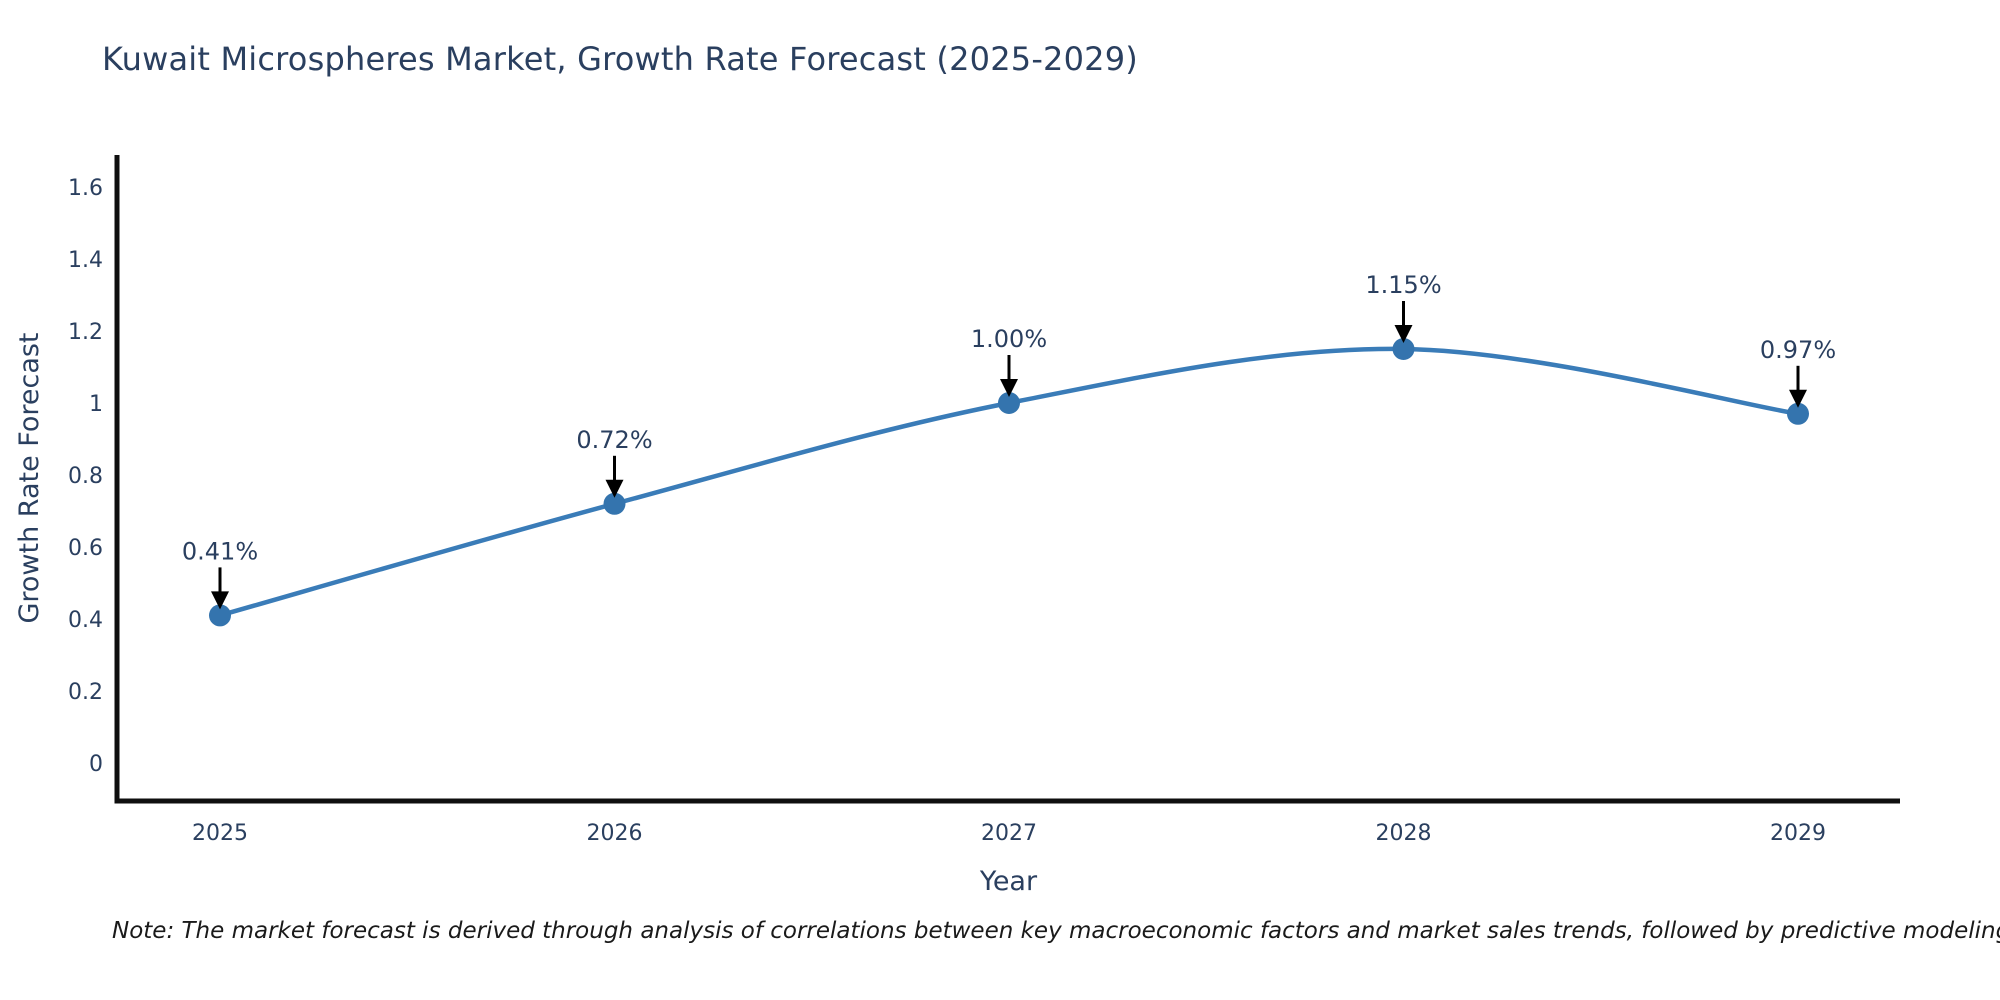 Image resolution: width=2000 pixels, height=1000 pixels. Describe the element at coordinates (85, 620) in the screenshot. I see `y-tick-label: 0.4` at that location.